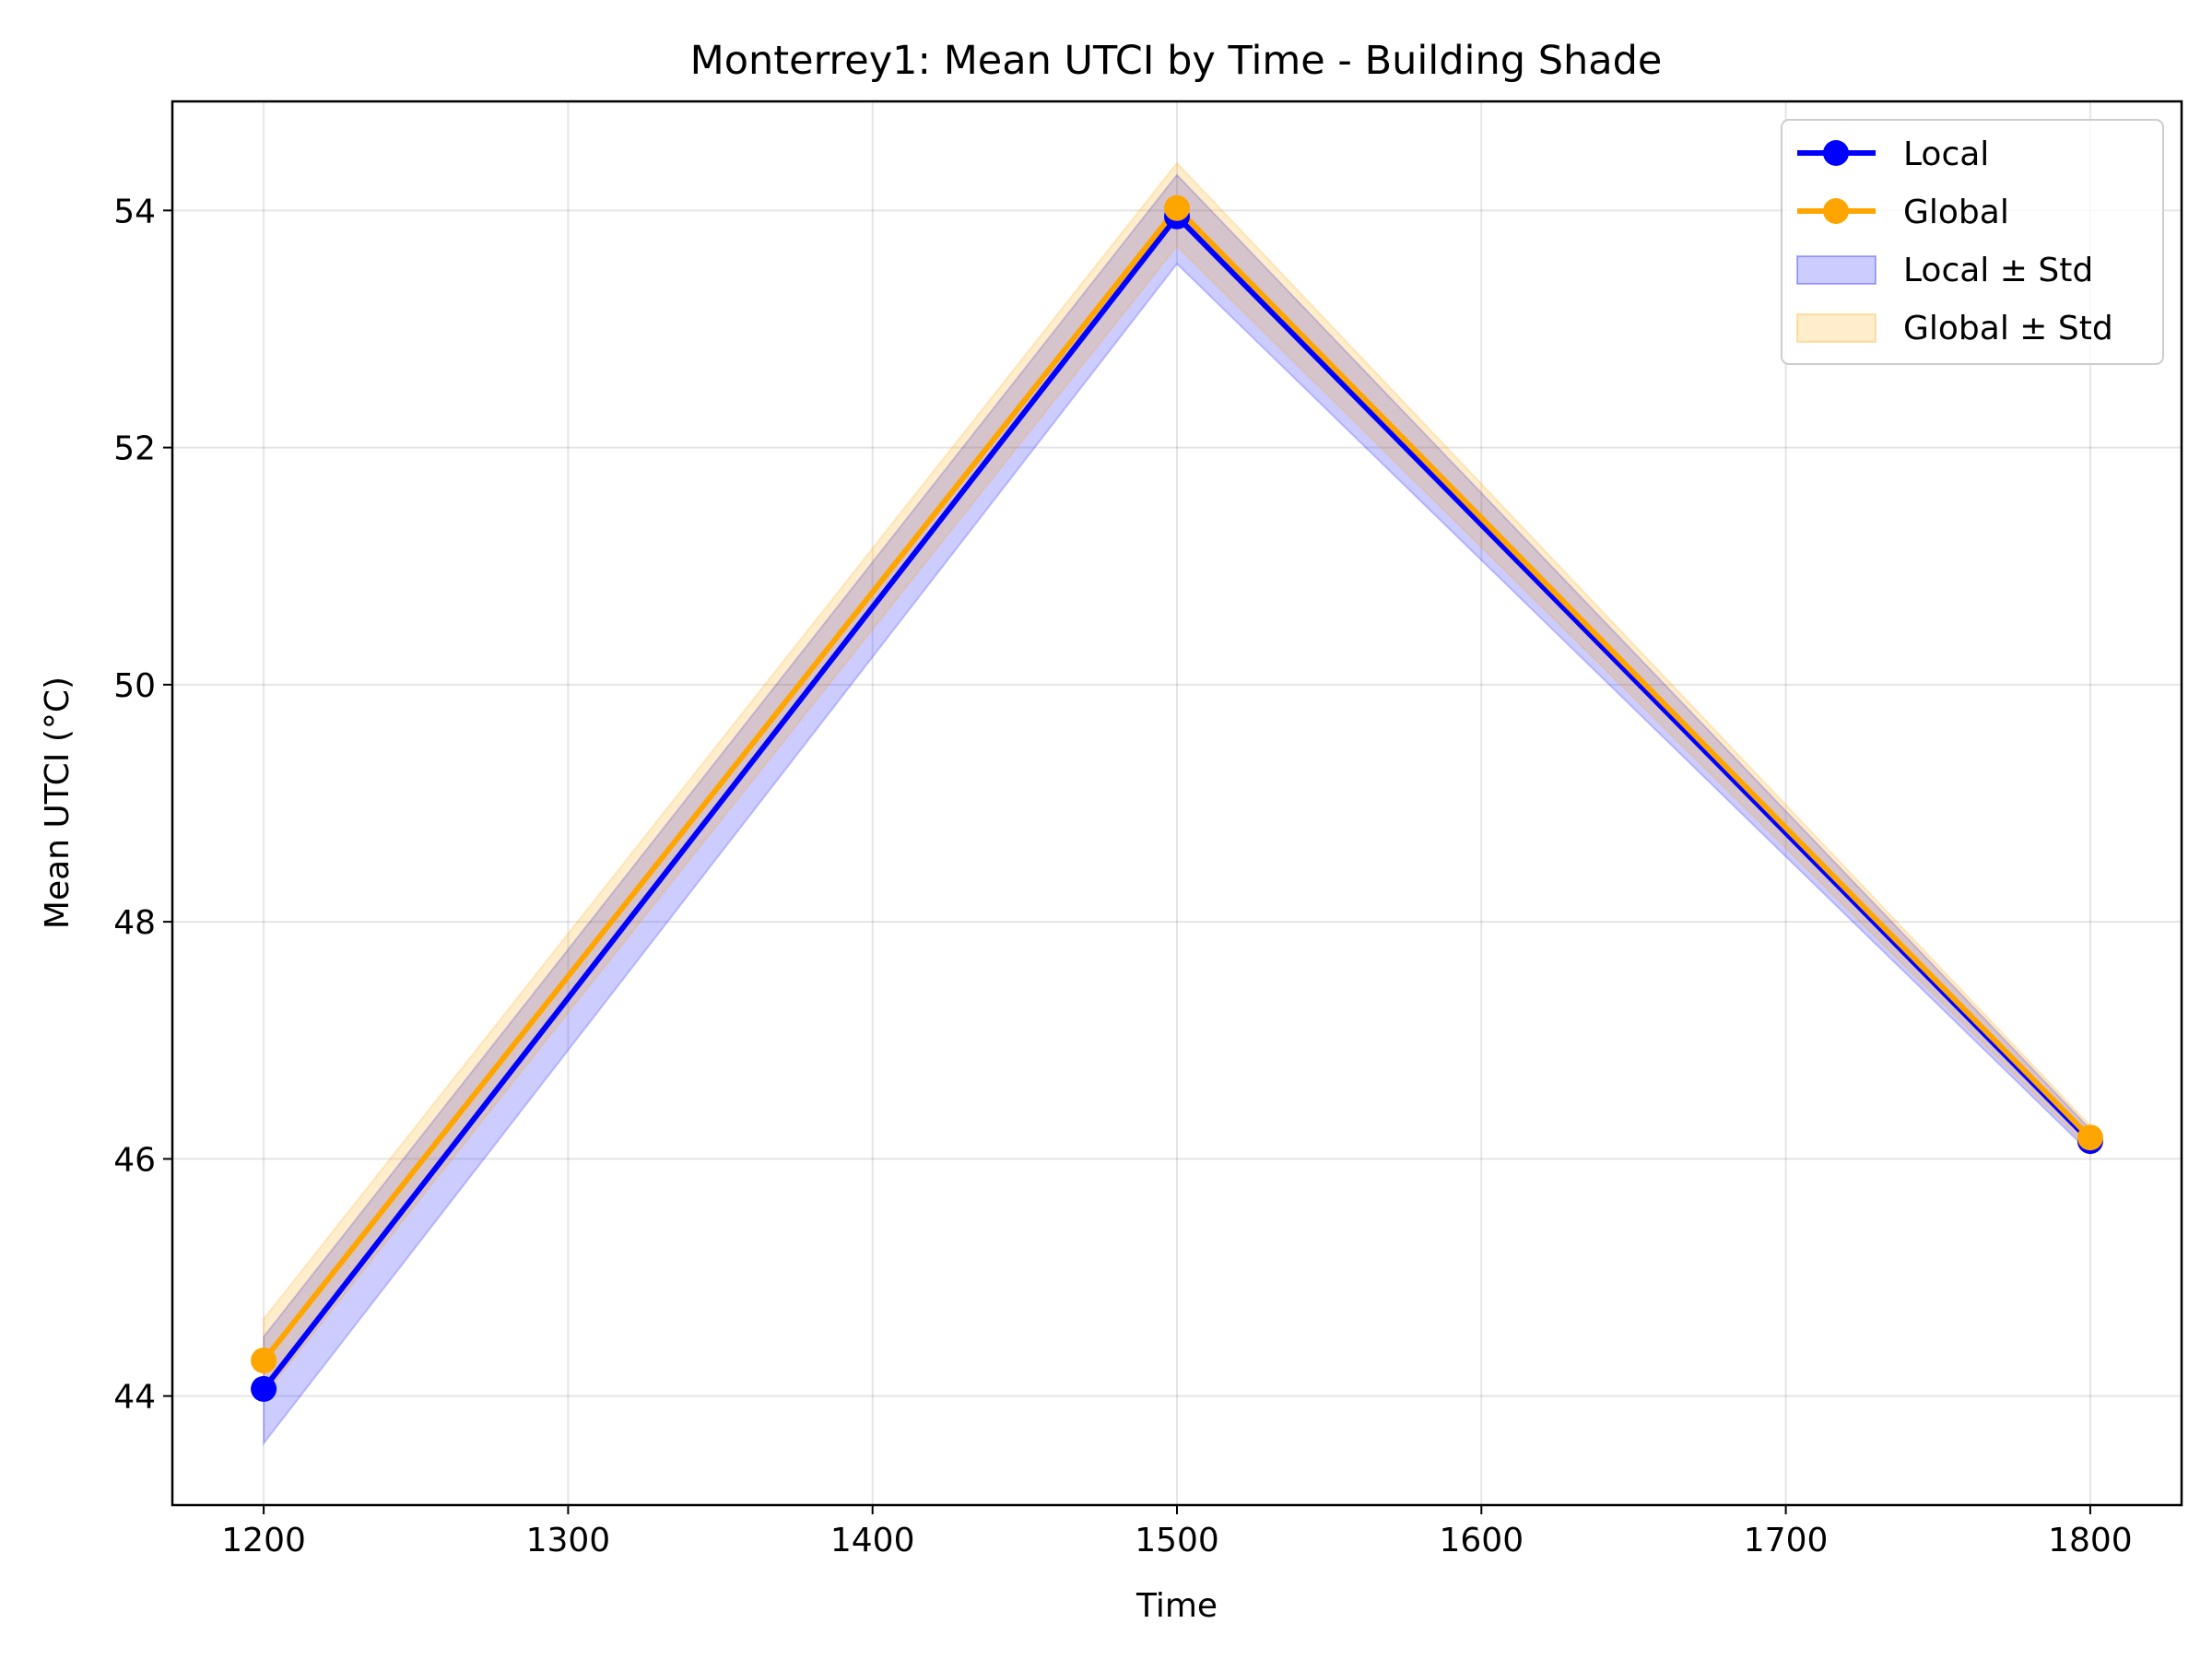 The height and width of the screenshot is (1659, 2212). What do you see at coordinates (57, 803) in the screenshot?
I see `y-axis-label: Mean UTCI (°C)` at bounding box center [57, 803].